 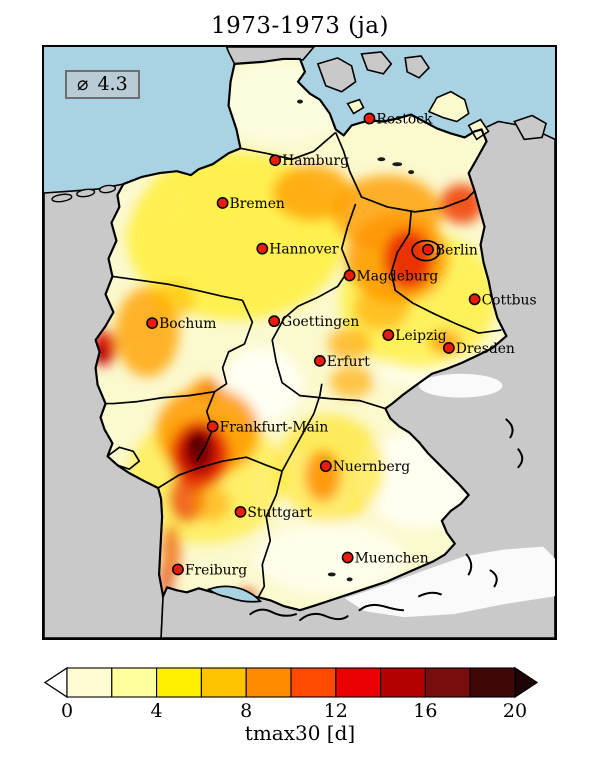 What do you see at coordinates (320, 322) in the screenshot?
I see `city-label-goettingen: Goettingen` at bounding box center [320, 322].